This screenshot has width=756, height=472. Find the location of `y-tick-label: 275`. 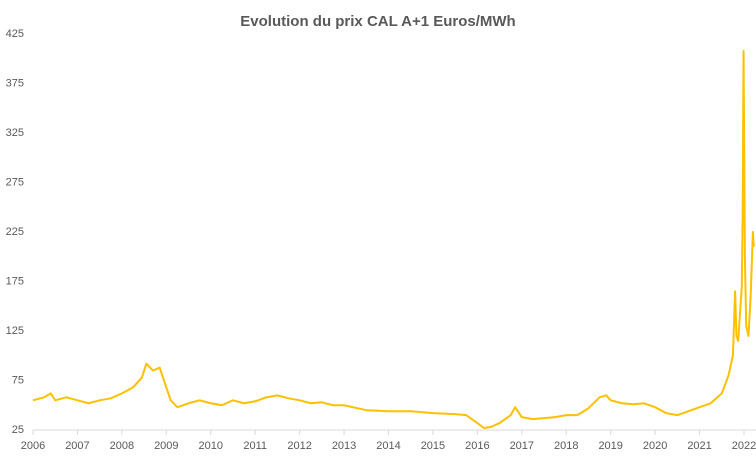

y-tick-label: 275 is located at coordinates (15, 182).